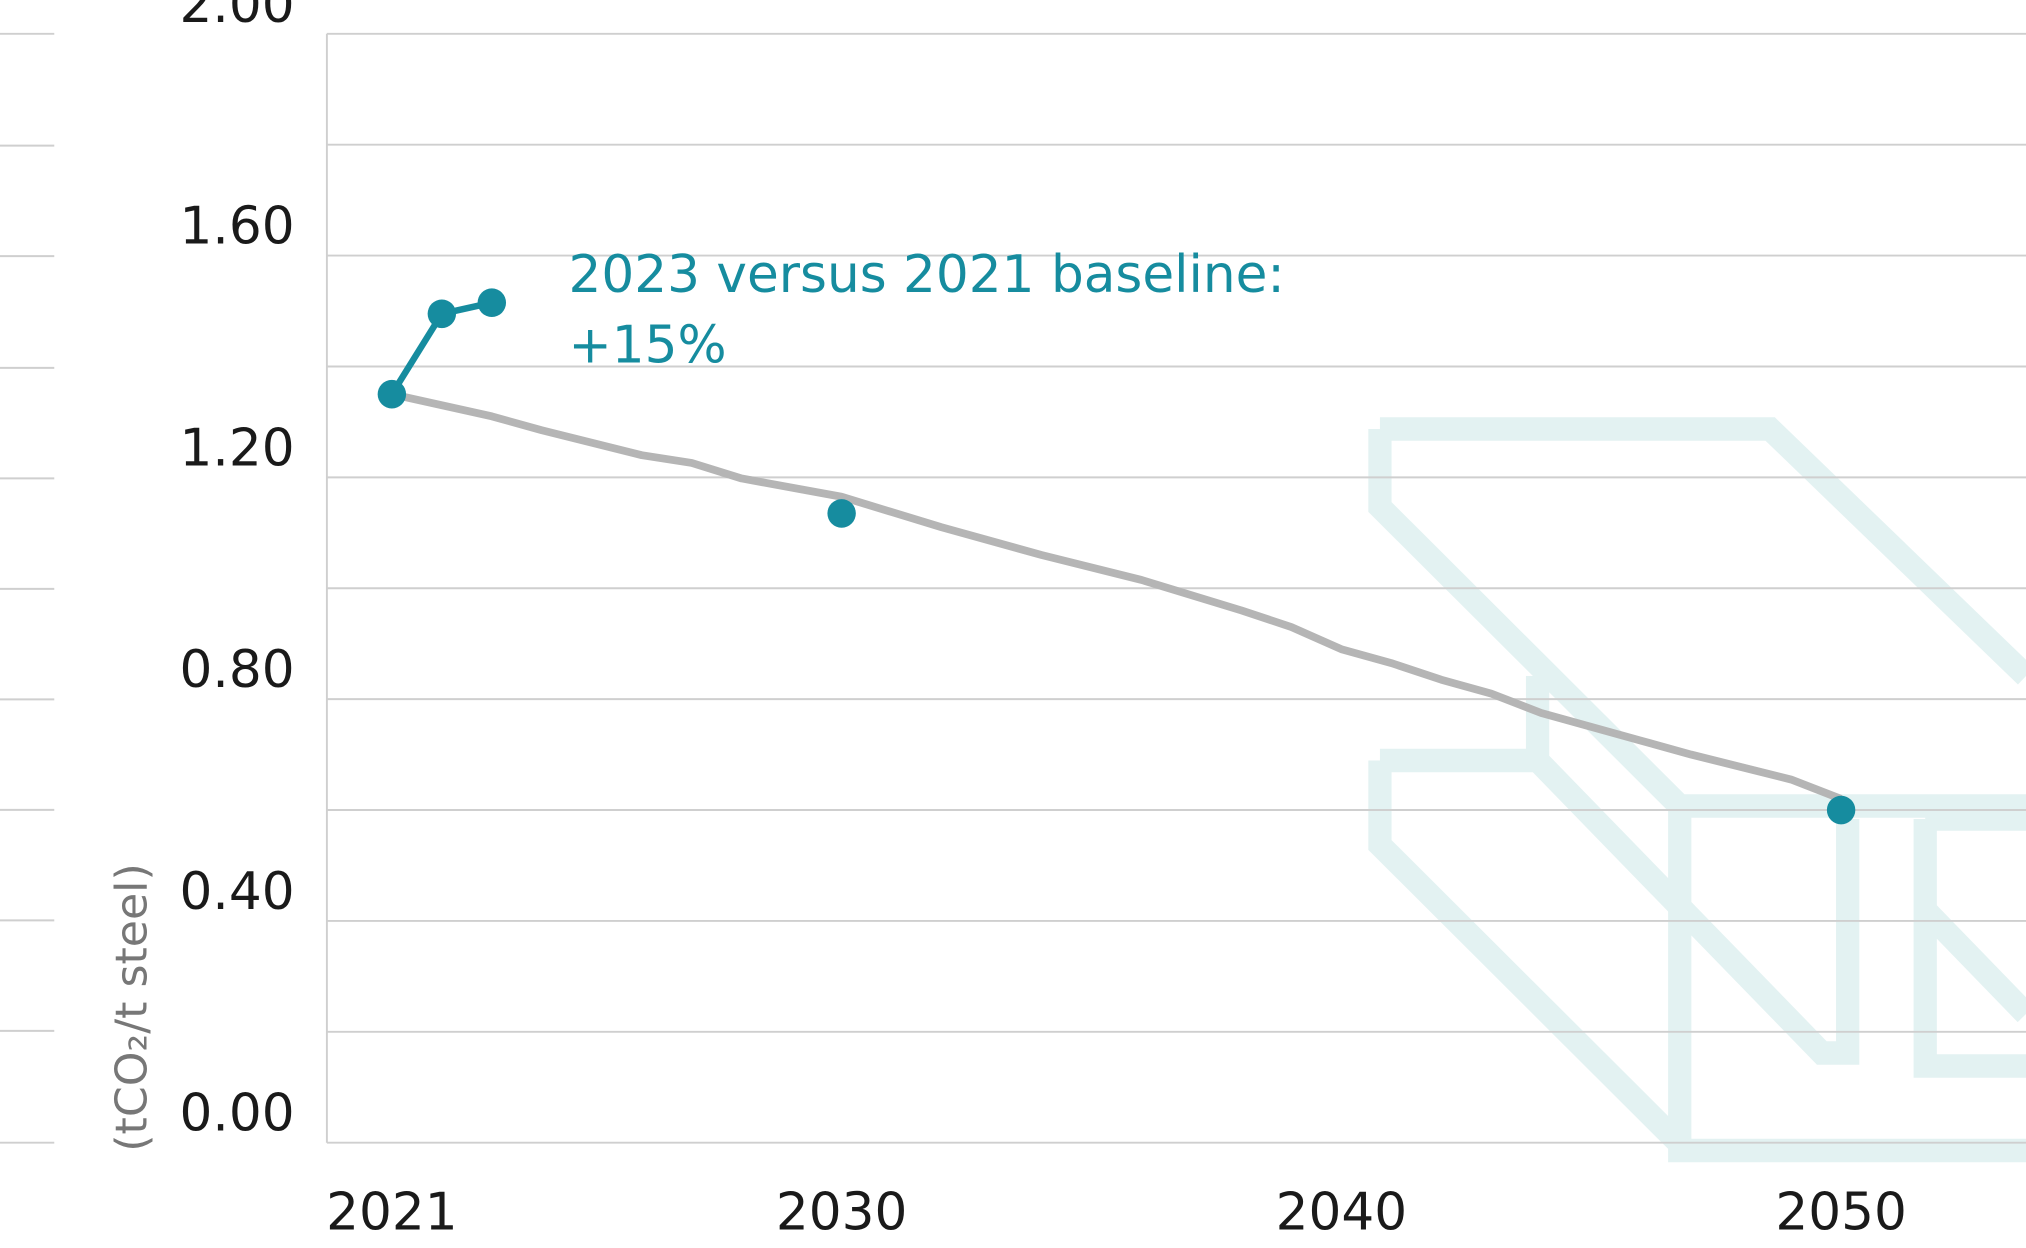 Image resolution: width=2026 pixels, height=1248 pixels. What do you see at coordinates (237, 17) in the screenshot?
I see `y-tick-label: 2.00` at bounding box center [237, 17].